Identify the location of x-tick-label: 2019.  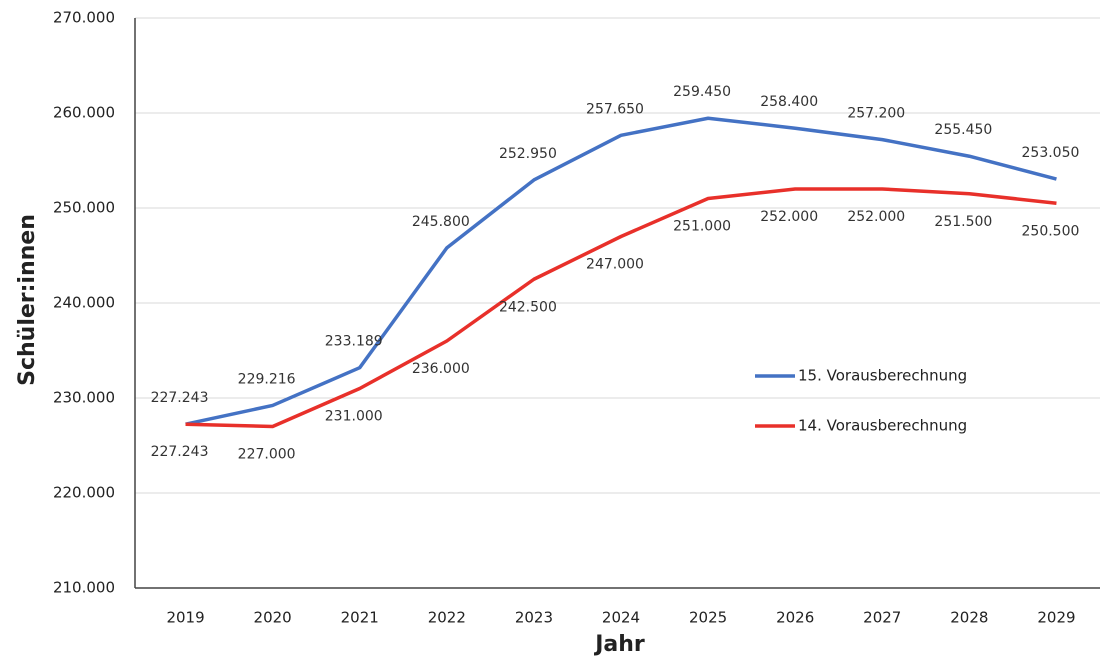
(185, 618).